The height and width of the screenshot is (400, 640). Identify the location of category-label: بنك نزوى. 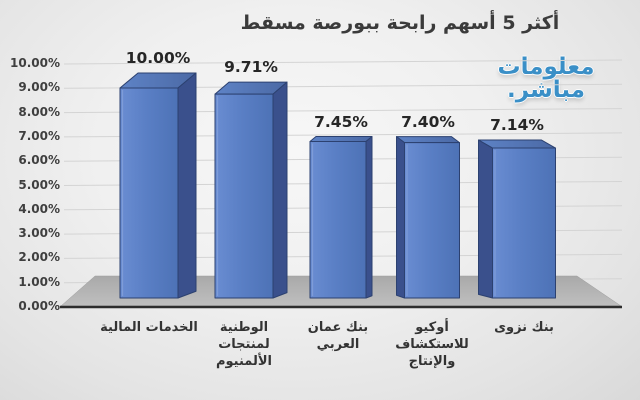
(524, 327).